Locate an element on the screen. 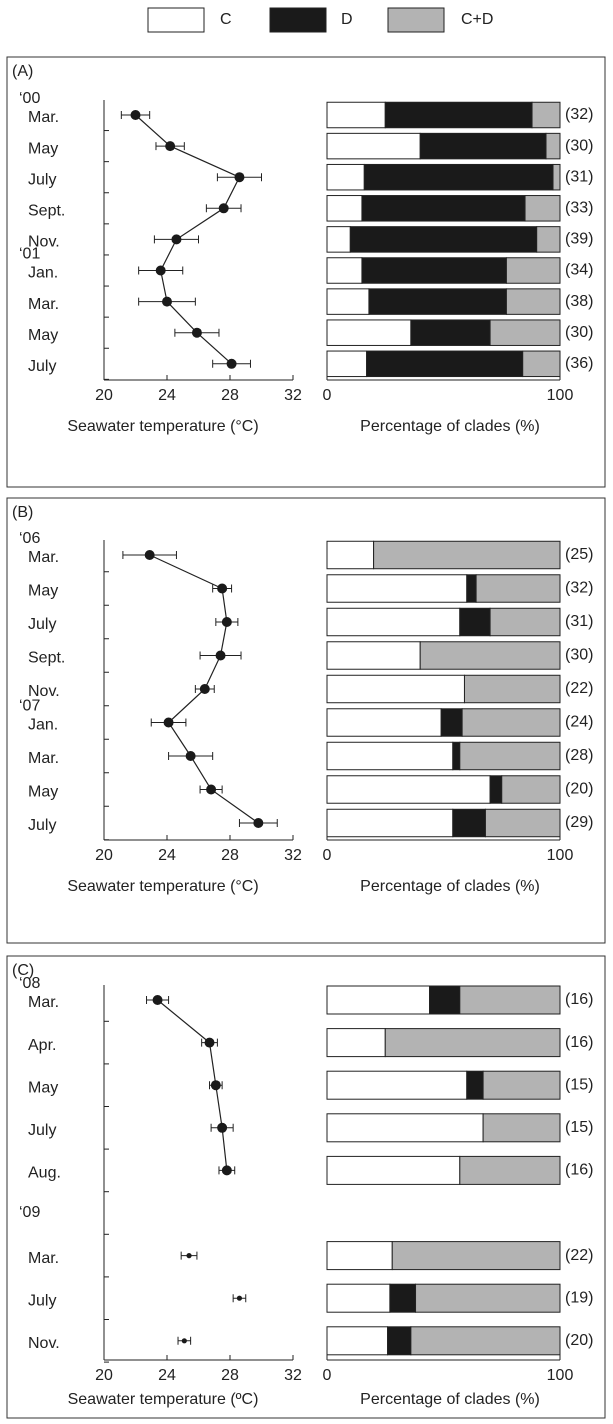 The image size is (613, 1424). sample-size: (39) is located at coordinates (579, 239).